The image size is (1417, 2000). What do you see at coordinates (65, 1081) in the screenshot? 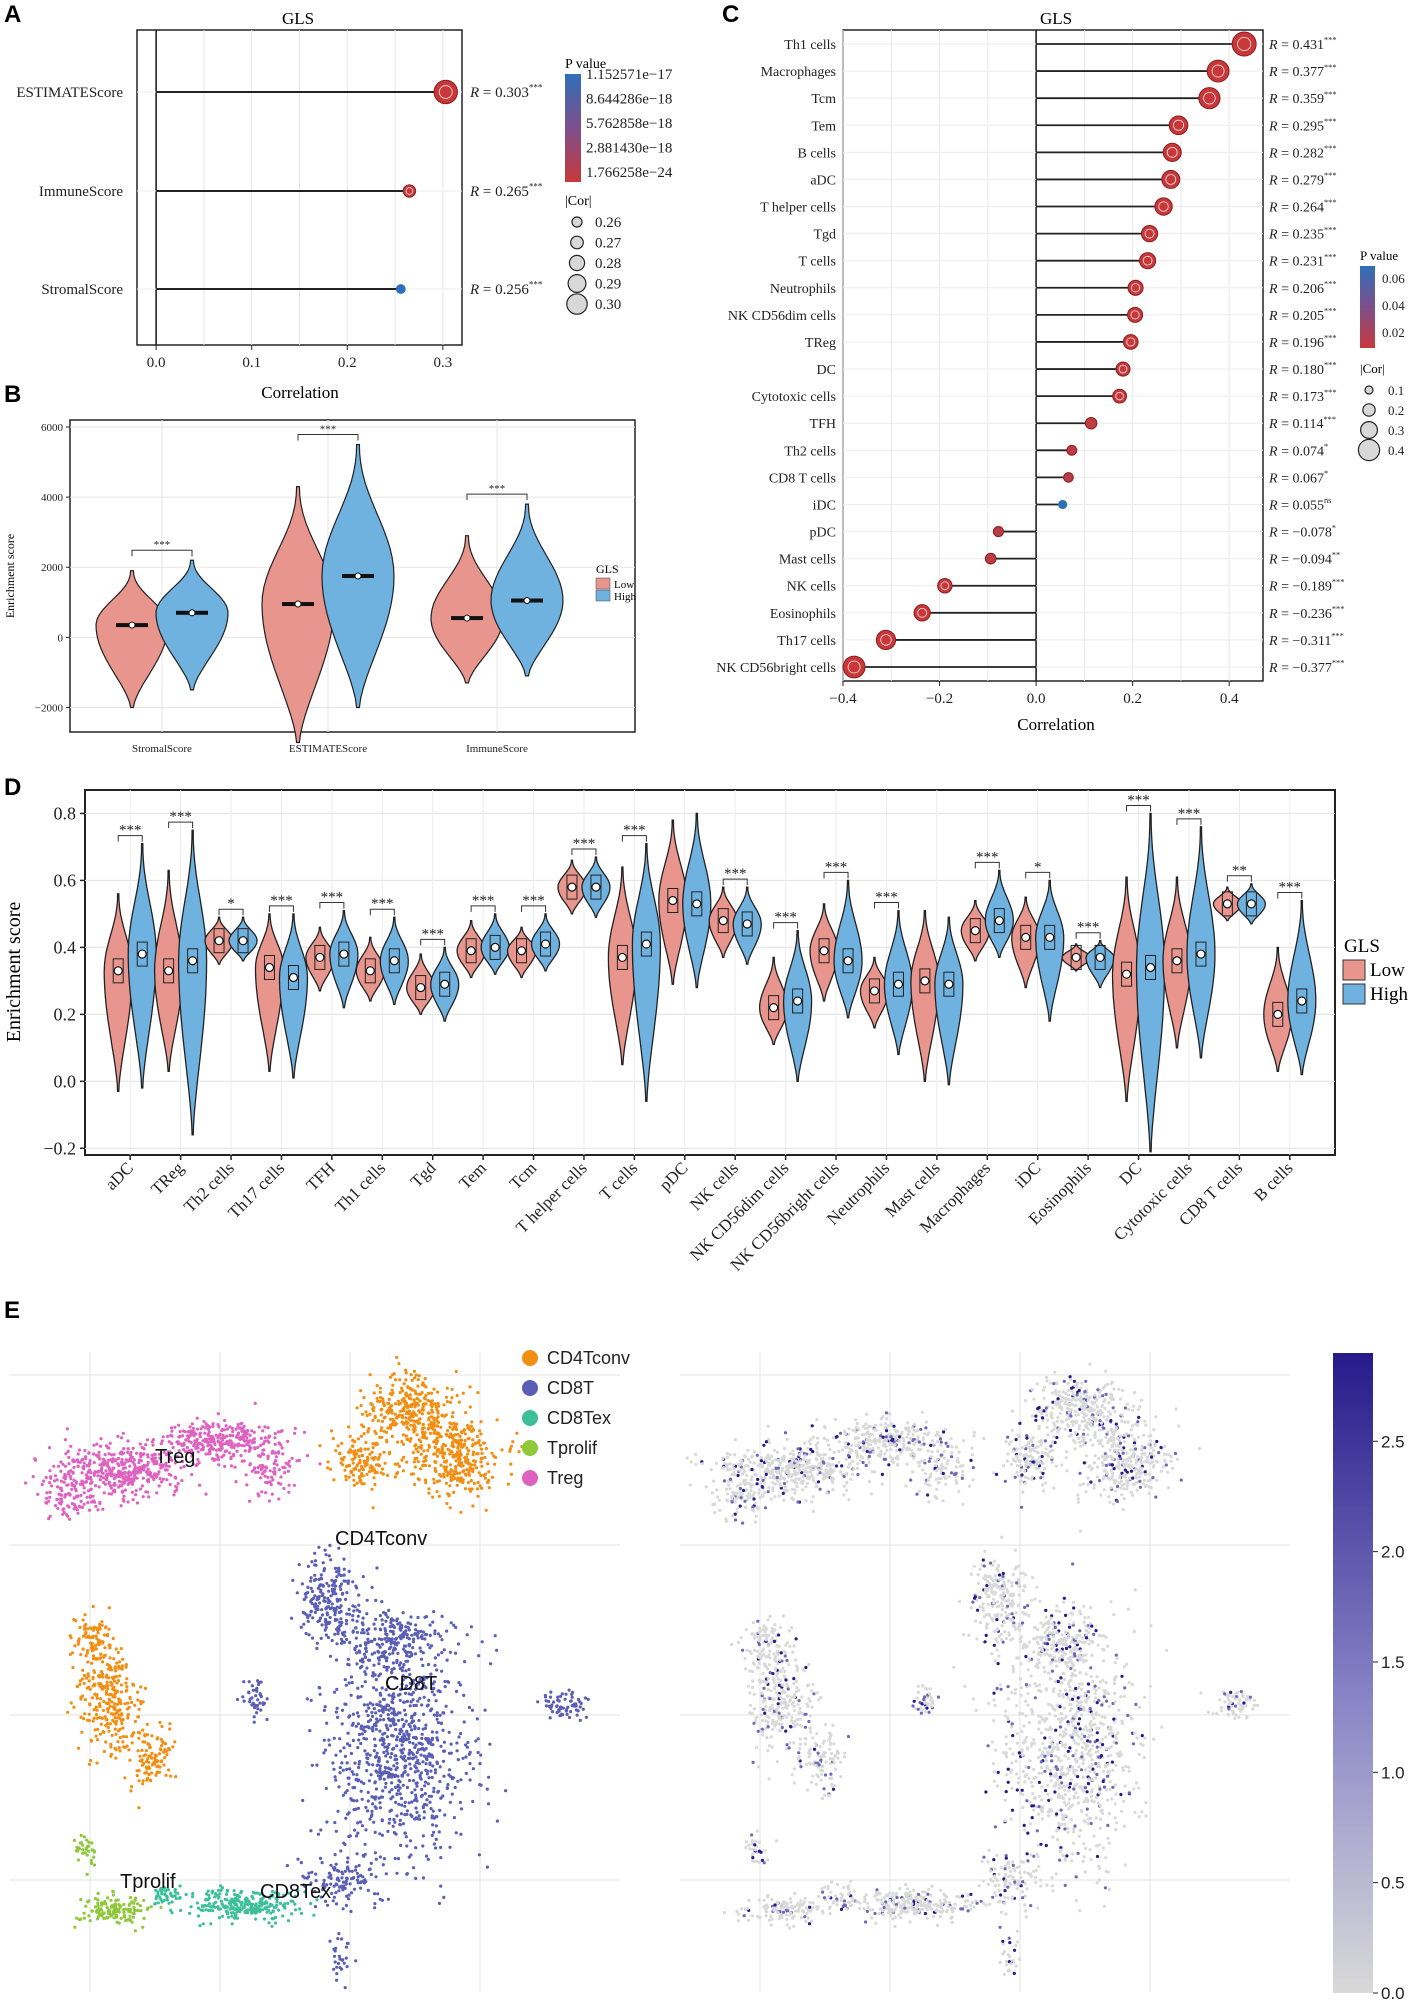
I see `panel-d-y-tick-label: 0.0` at bounding box center [65, 1081].